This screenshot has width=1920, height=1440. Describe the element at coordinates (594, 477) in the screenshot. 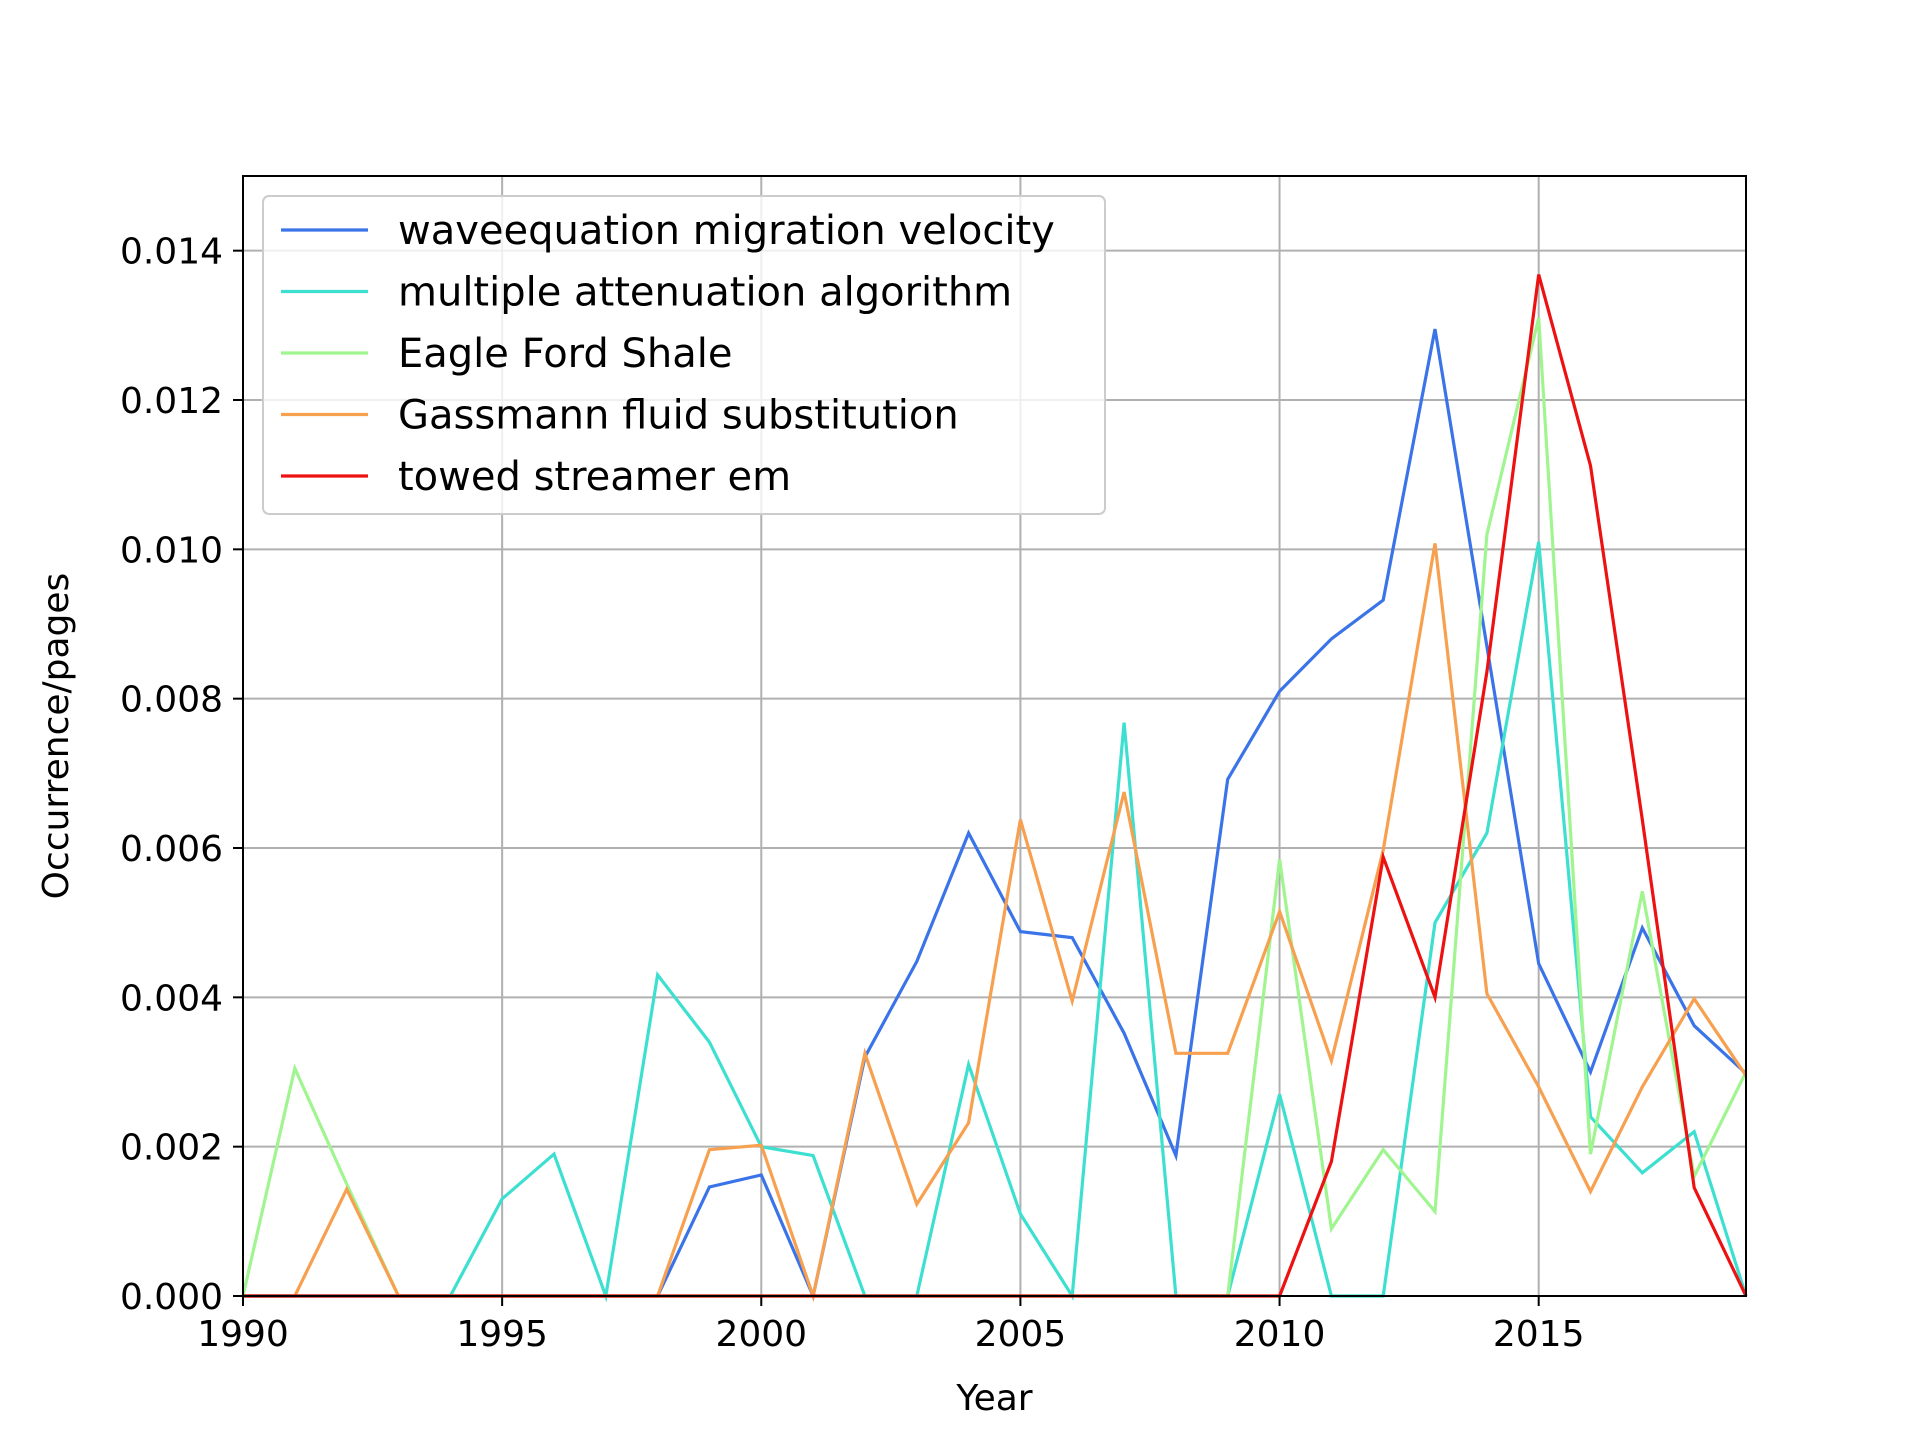

I see `legend-label: towed streamer em` at that location.